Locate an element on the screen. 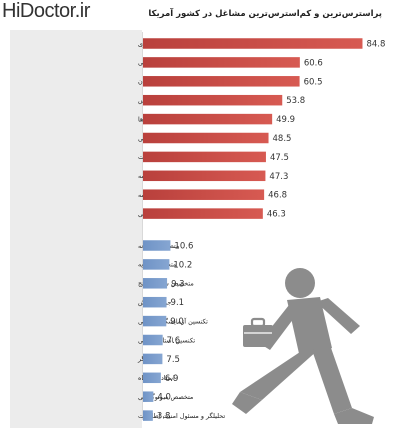 The height and width of the screenshot is (431, 400). value-label: 48.5 is located at coordinates (282, 139).